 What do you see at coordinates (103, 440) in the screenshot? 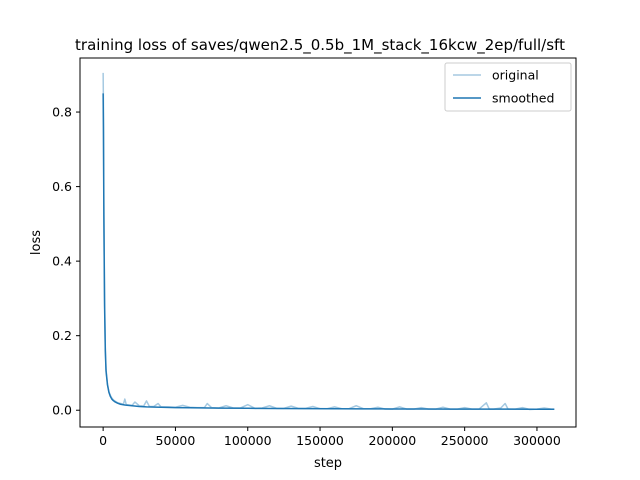
I see `x-tick-label: 0` at bounding box center [103, 440].